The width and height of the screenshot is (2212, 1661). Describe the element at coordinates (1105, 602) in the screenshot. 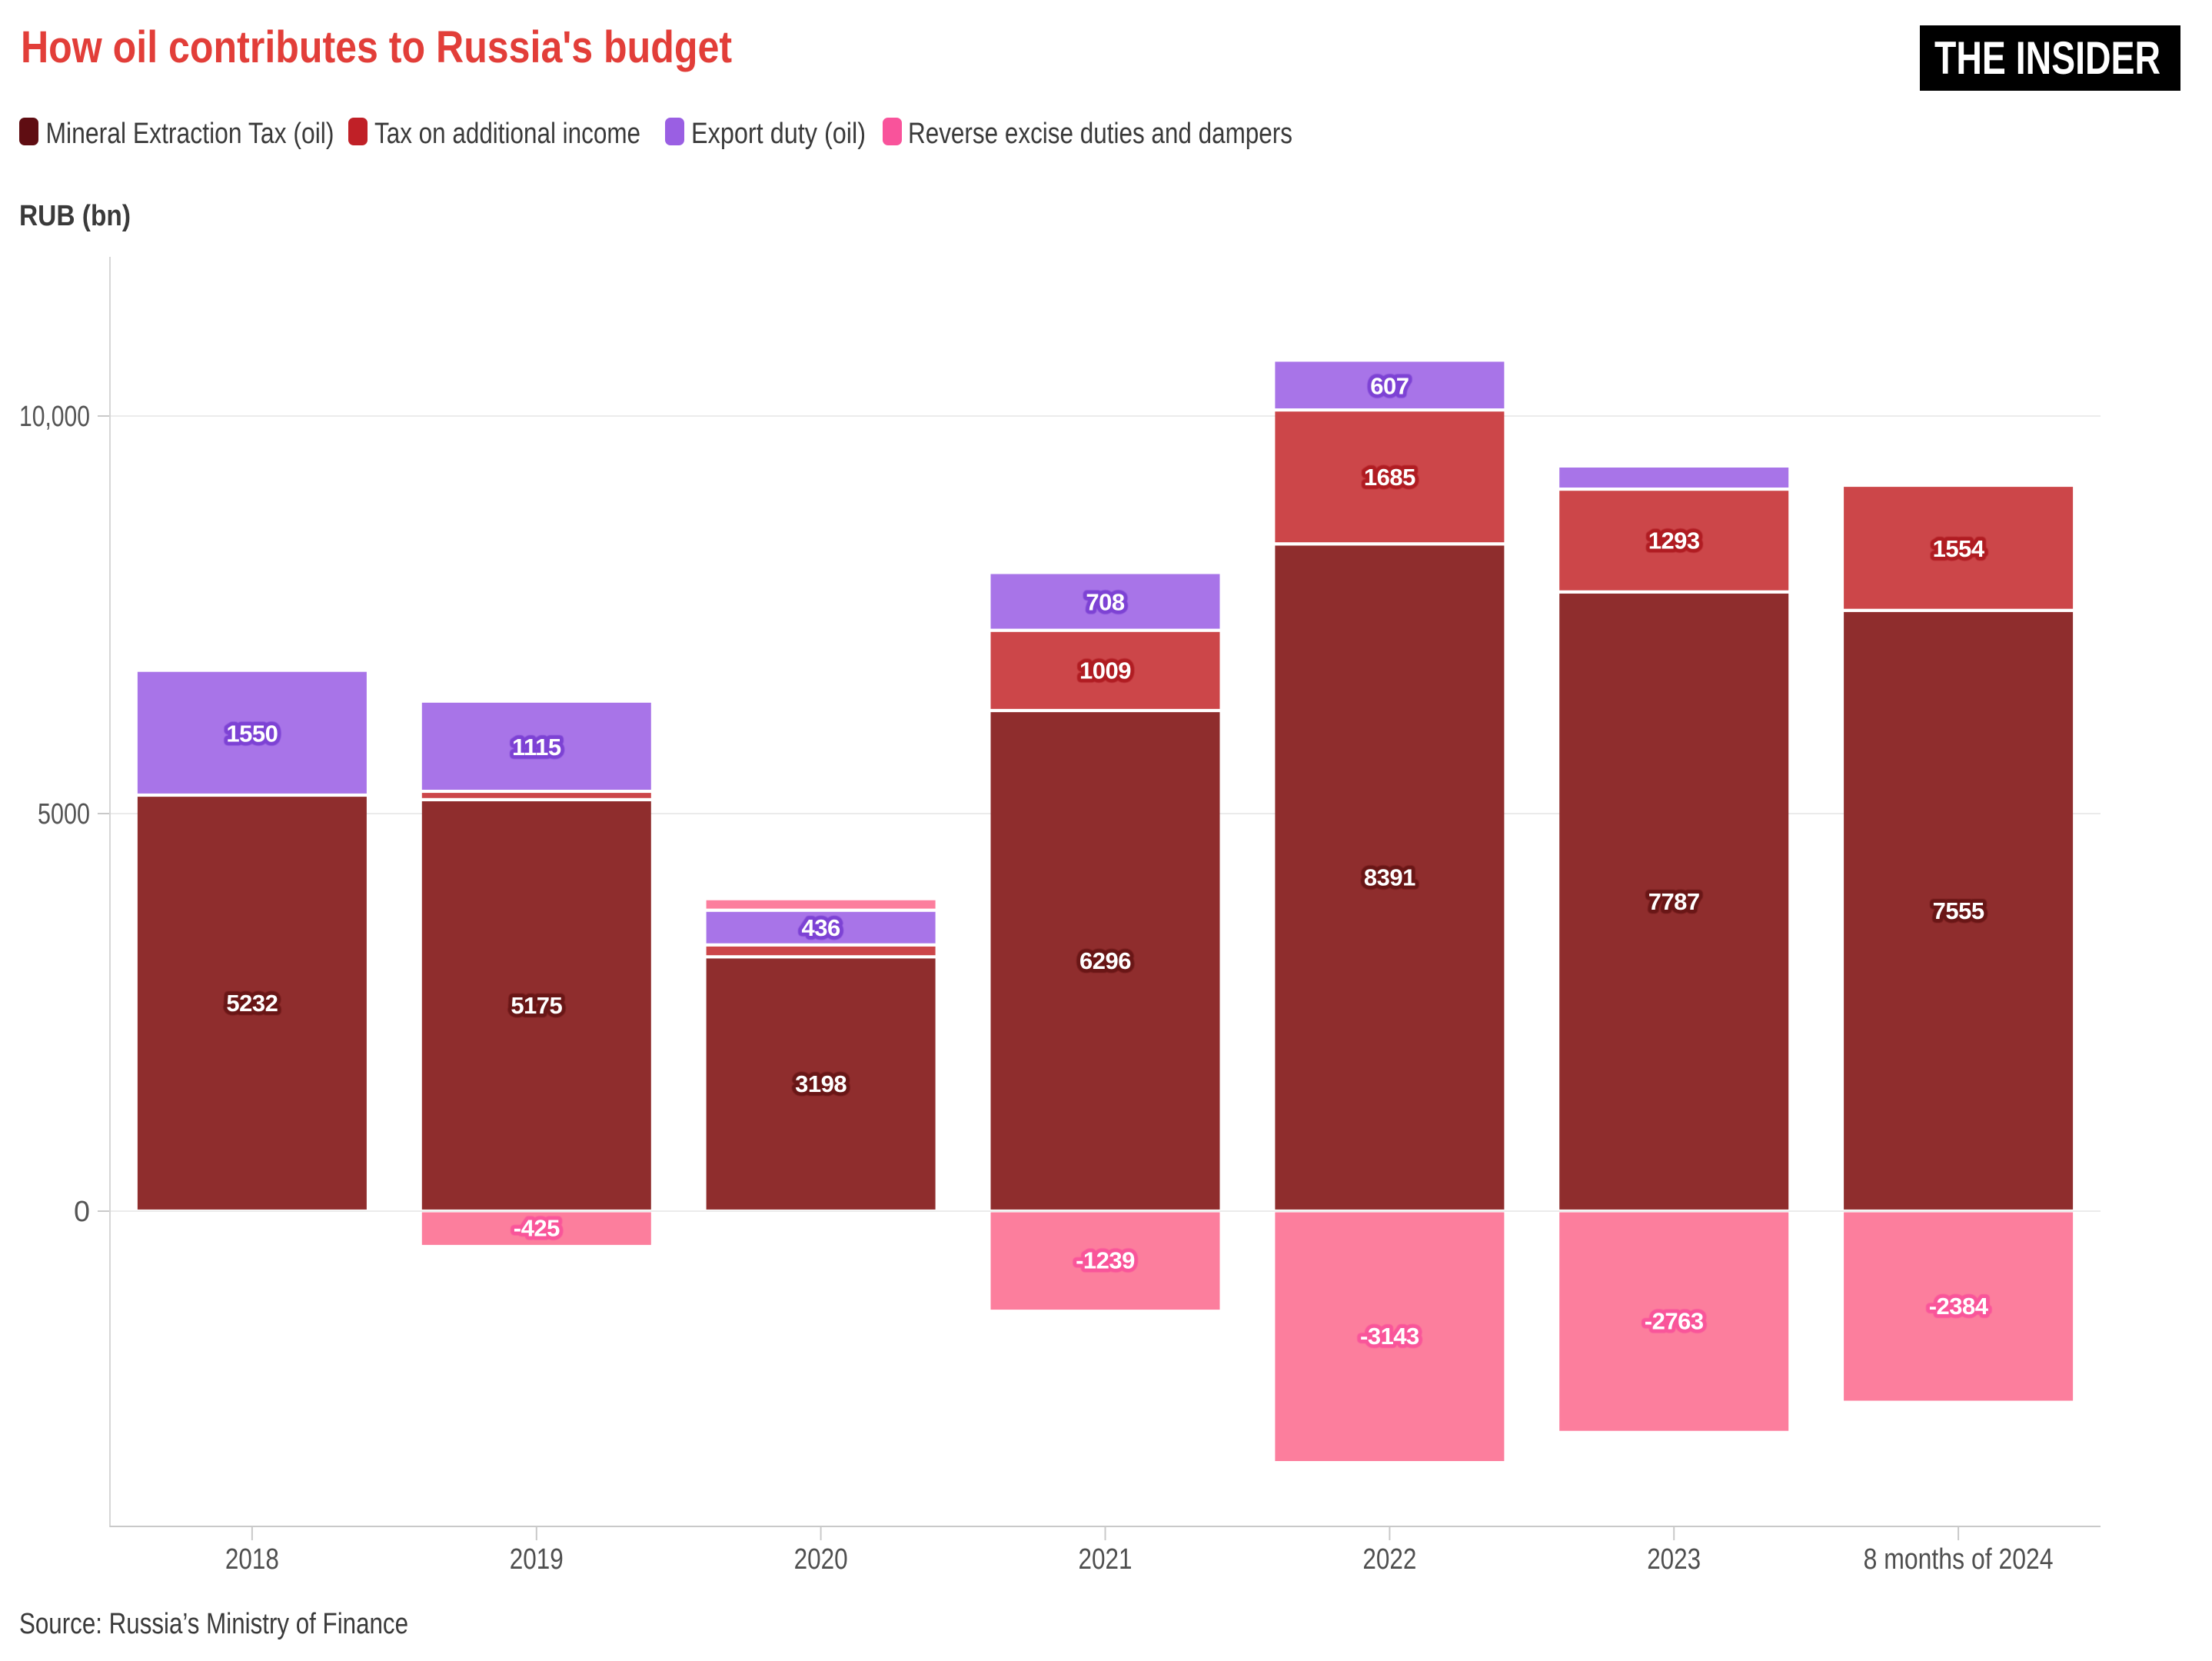

I see `svg-text: 708` at that location.